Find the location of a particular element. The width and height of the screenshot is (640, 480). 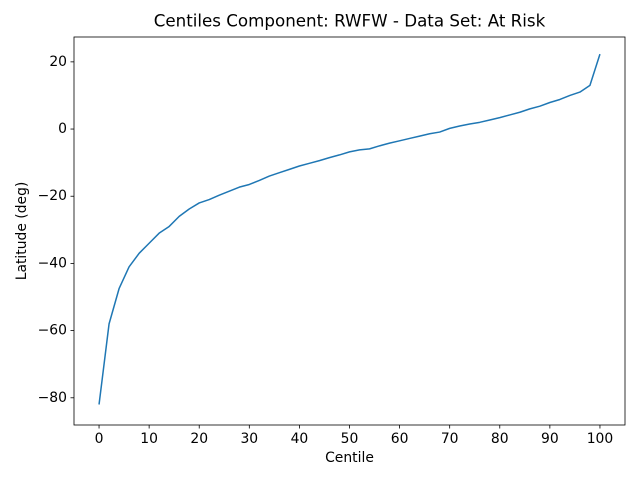

x-tick-label: 50 is located at coordinates (350, 439).